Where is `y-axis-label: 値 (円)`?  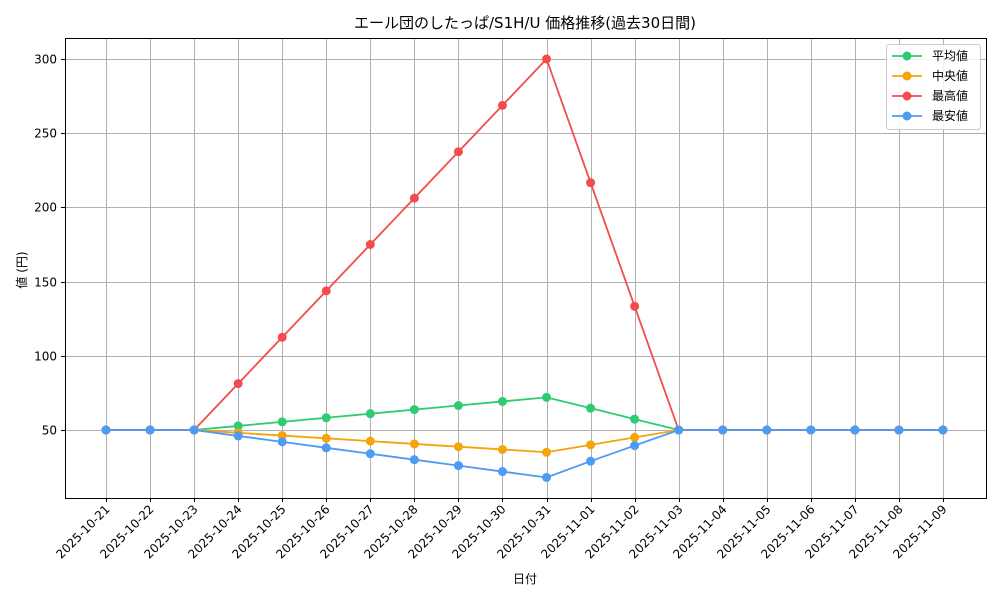 y-axis-label: 値 (円) is located at coordinates (21, 269).